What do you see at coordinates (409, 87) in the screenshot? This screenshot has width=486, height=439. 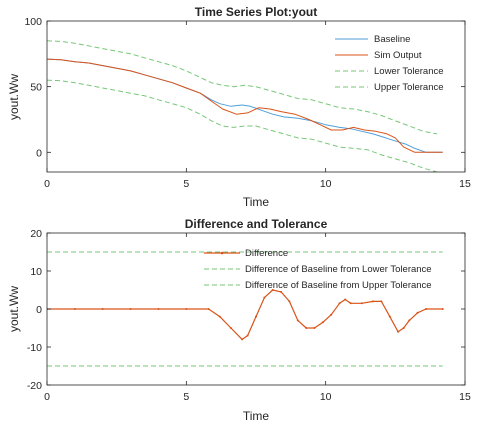 I see `legend-label-upper-tolerance: Upper Tolerance` at bounding box center [409, 87].